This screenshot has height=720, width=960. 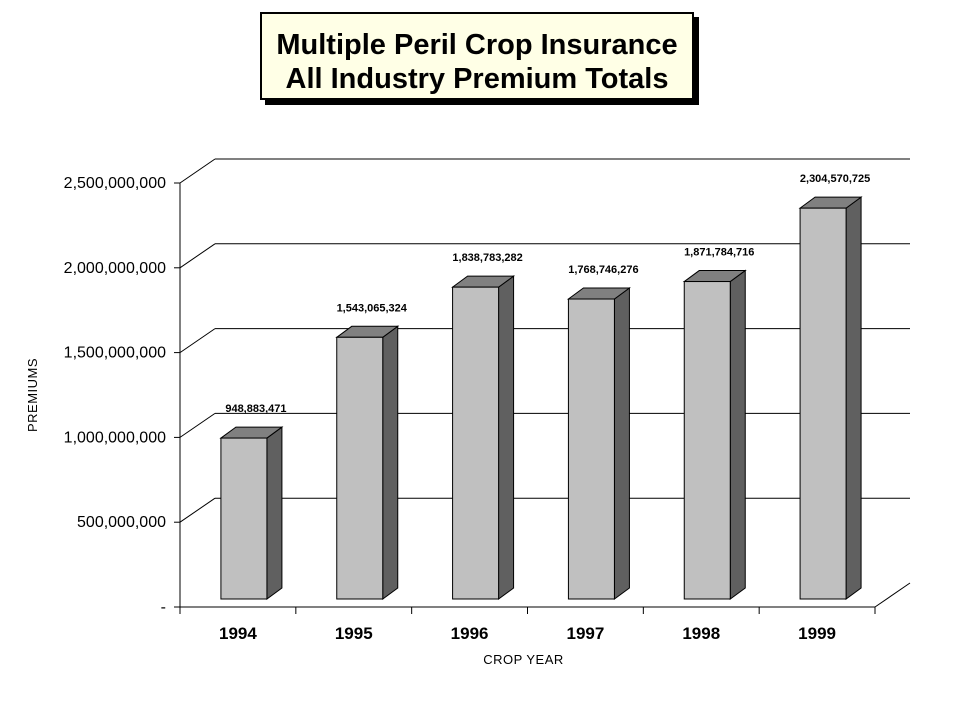 I want to click on chart-subtitle: All Industry Premium Totals, so click(x=477, y=79).